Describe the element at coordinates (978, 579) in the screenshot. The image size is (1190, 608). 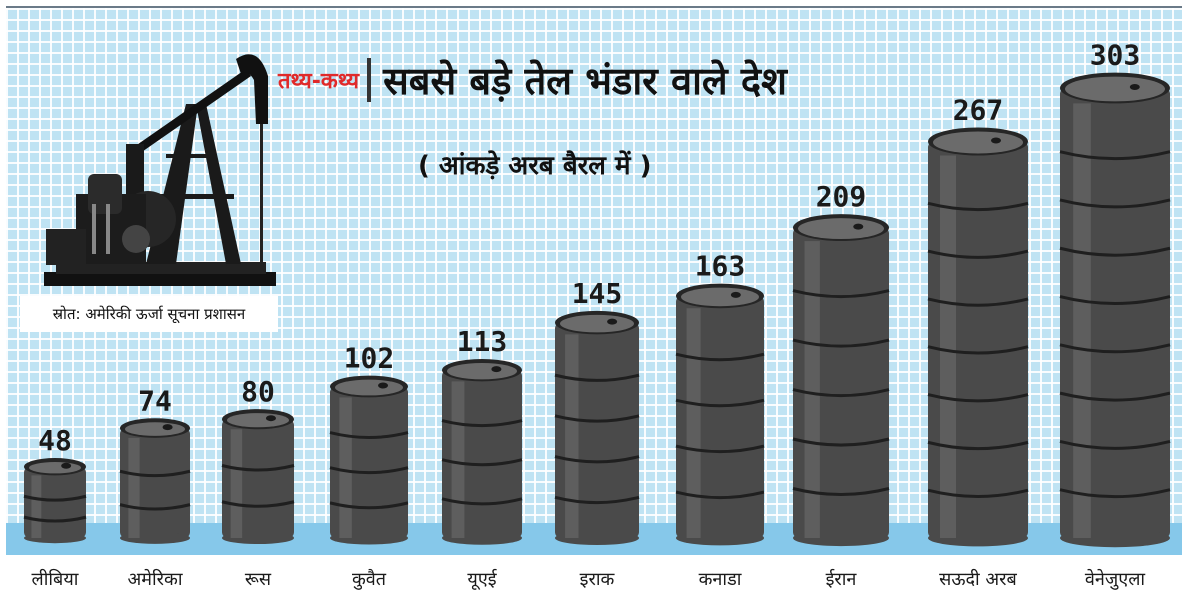
I see `category-label: सऊदी अरब` at that location.